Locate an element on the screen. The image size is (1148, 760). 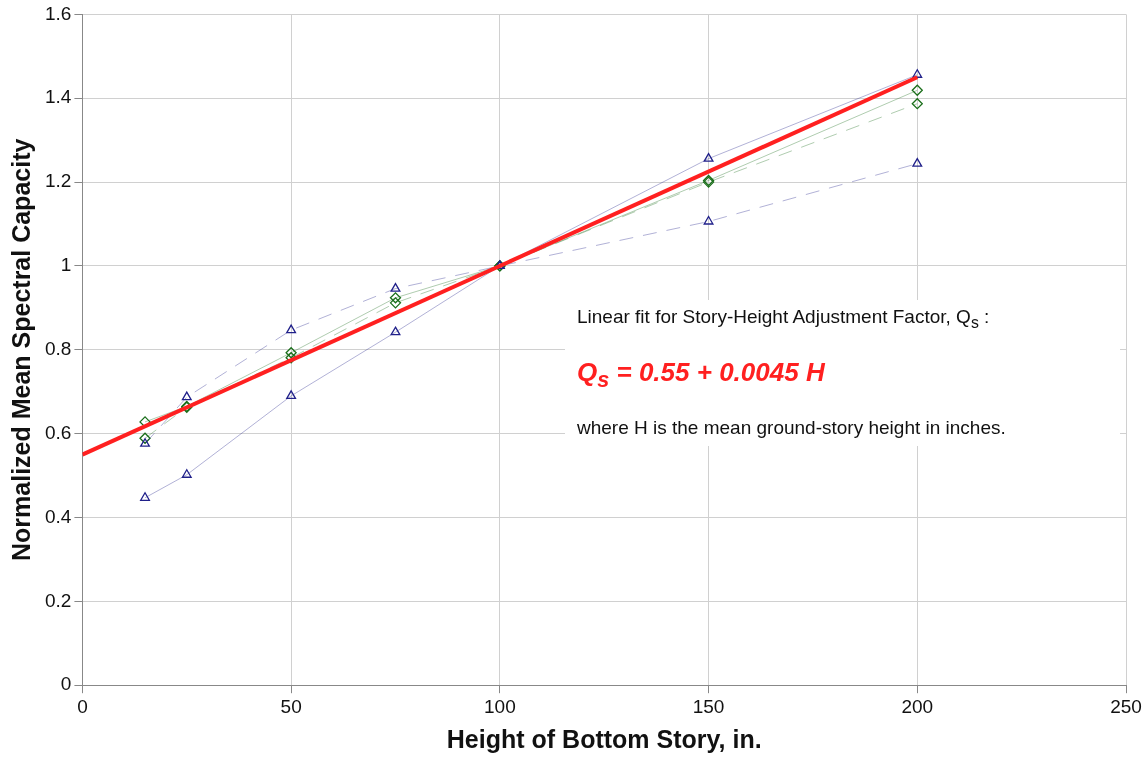
y-tick-label: 0.4 is located at coordinates (58, 516).